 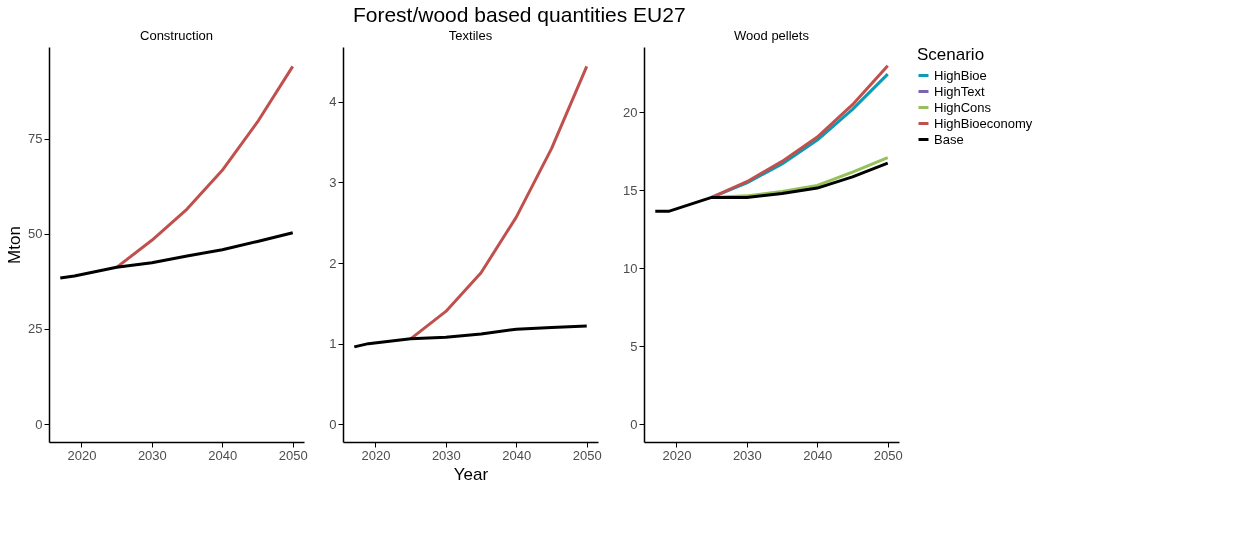 I want to click on y-tick-label: 50, so click(x=35, y=234).